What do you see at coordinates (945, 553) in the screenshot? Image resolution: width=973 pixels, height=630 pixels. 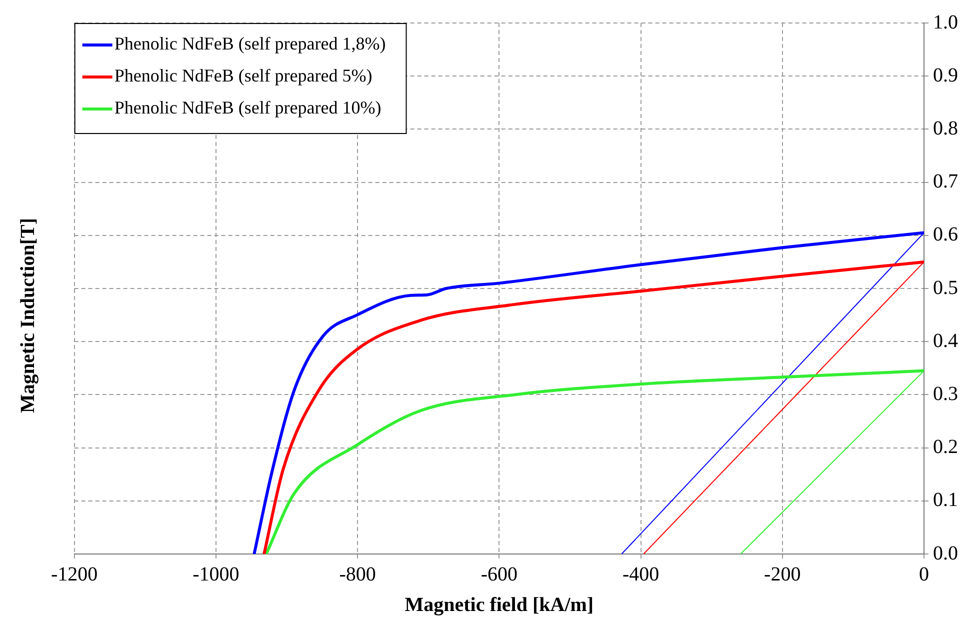 I see `y-tick-label: 0.0` at bounding box center [945, 553].